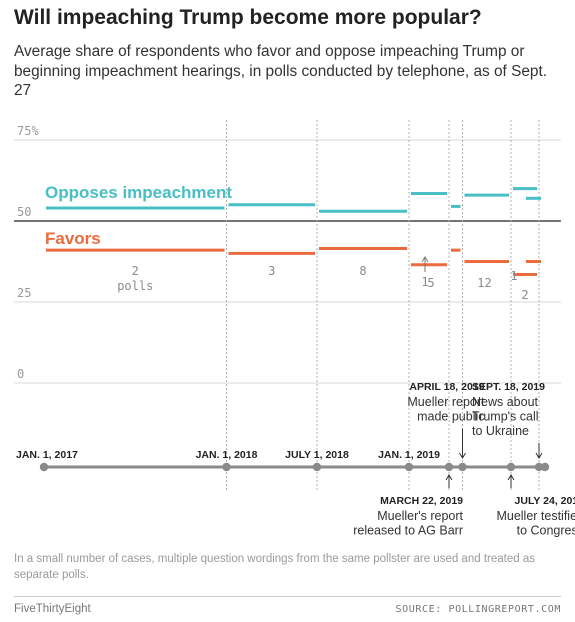  Describe the element at coordinates (73, 238) in the screenshot. I see `series-label-favors: Favors` at that location.